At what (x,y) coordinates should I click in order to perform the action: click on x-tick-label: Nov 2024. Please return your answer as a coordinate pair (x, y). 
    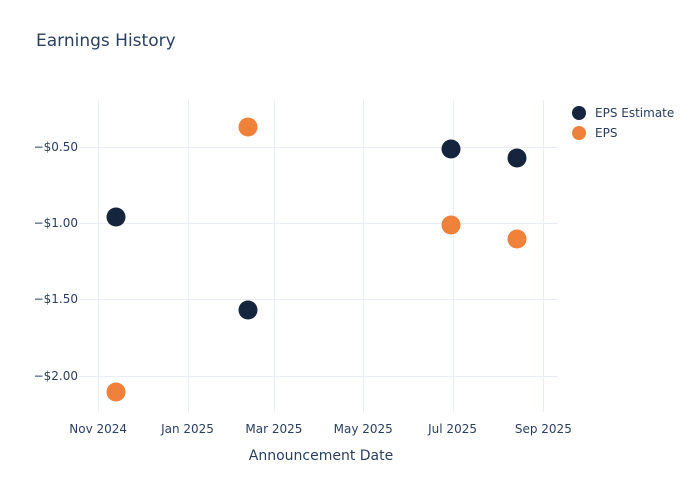
    Looking at the image, I should click on (98, 429).